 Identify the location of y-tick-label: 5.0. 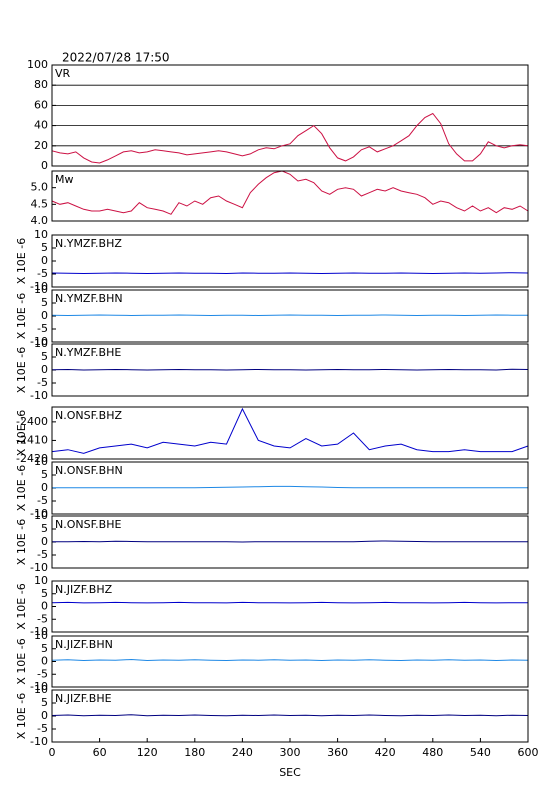
(40, 187).